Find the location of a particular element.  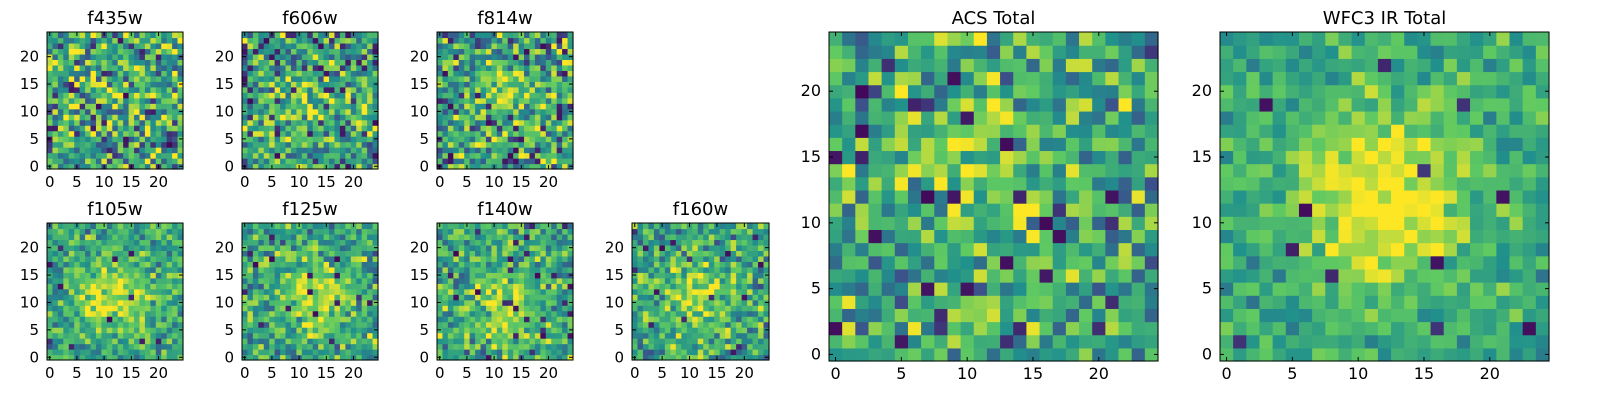

x-tick-label: 0 is located at coordinates (440, 373).